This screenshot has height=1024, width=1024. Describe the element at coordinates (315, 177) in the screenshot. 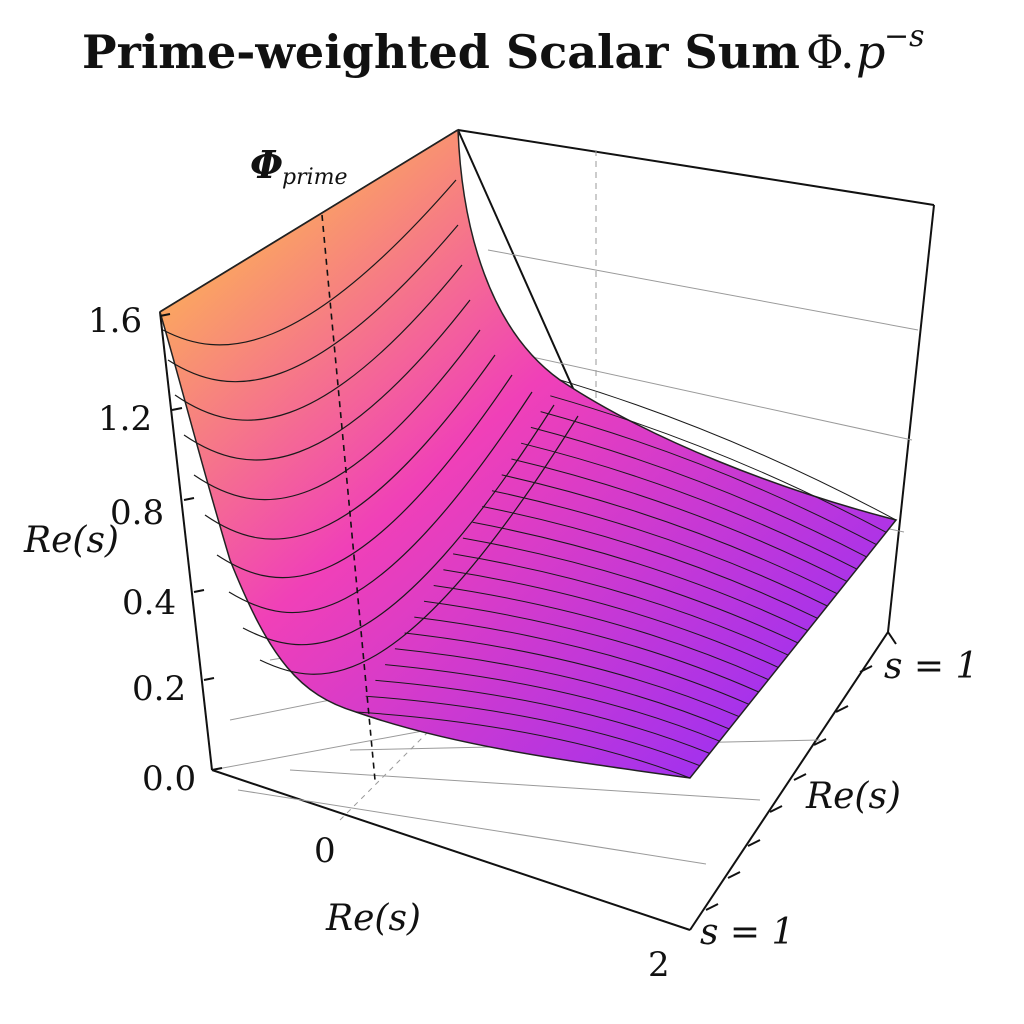

I see `z-axis-label-sub: prime` at that location.